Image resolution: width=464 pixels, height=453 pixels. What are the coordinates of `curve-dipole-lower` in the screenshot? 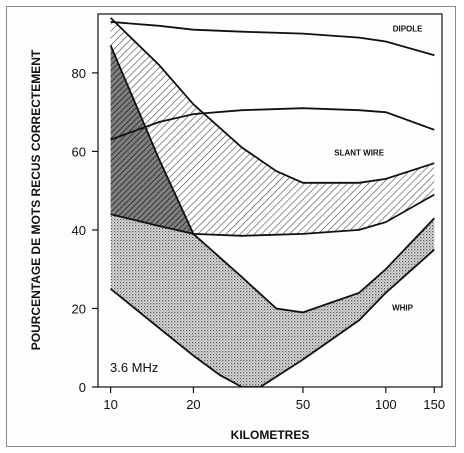 It's located at (272, 124).